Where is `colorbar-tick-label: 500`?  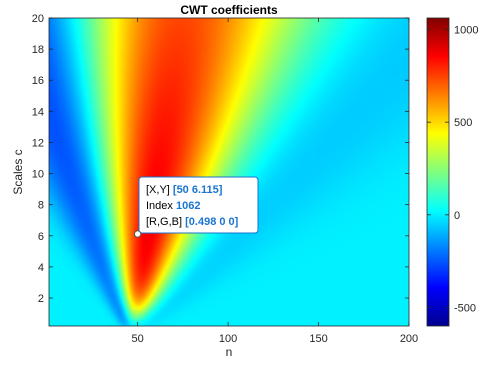 colorbar-tick-label: 500 is located at coordinates (463, 123).